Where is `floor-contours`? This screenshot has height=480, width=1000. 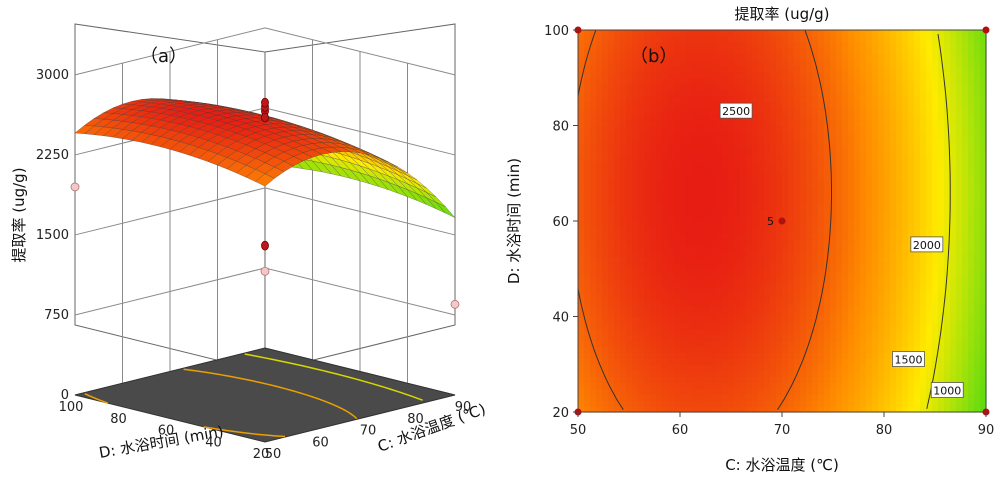
floor-contours is located at coordinates (253, 395).